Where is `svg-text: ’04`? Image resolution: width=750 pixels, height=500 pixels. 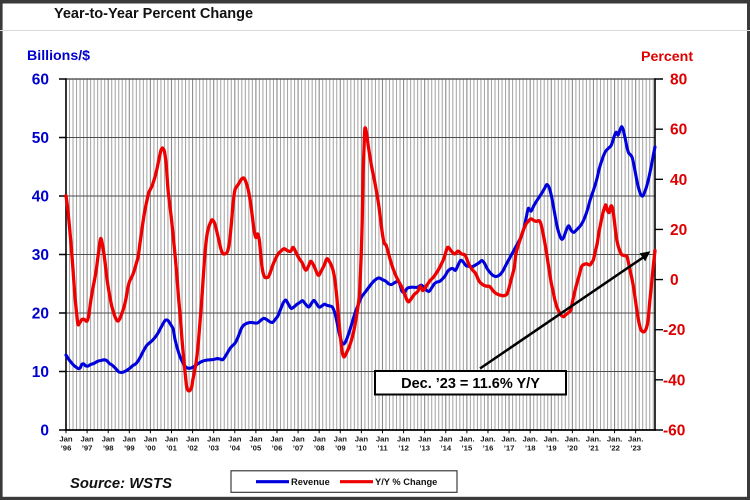 svg-text: ’04 is located at coordinates (234, 447).